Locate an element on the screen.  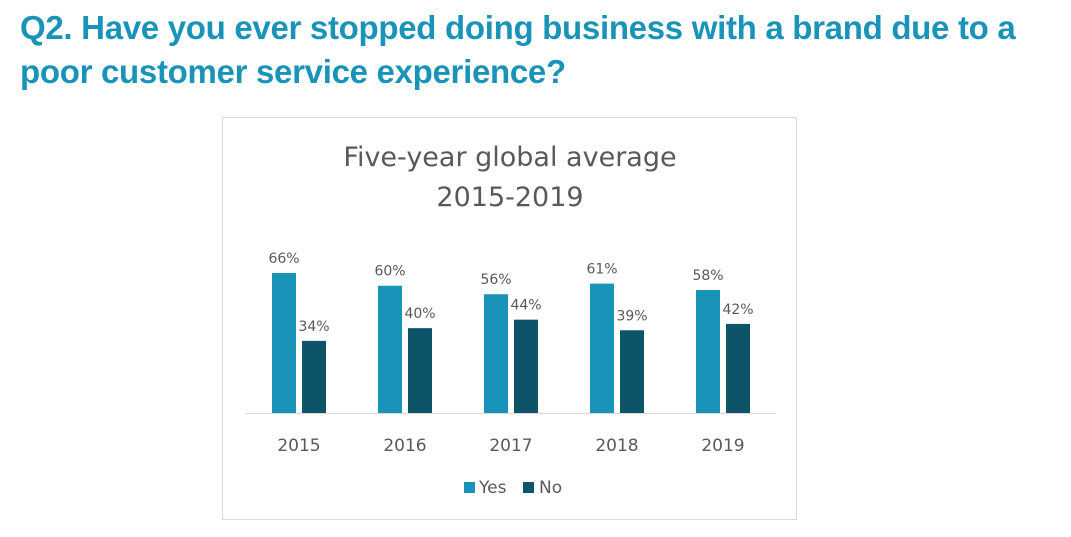
bar-yes-2018 is located at coordinates (602, 348).